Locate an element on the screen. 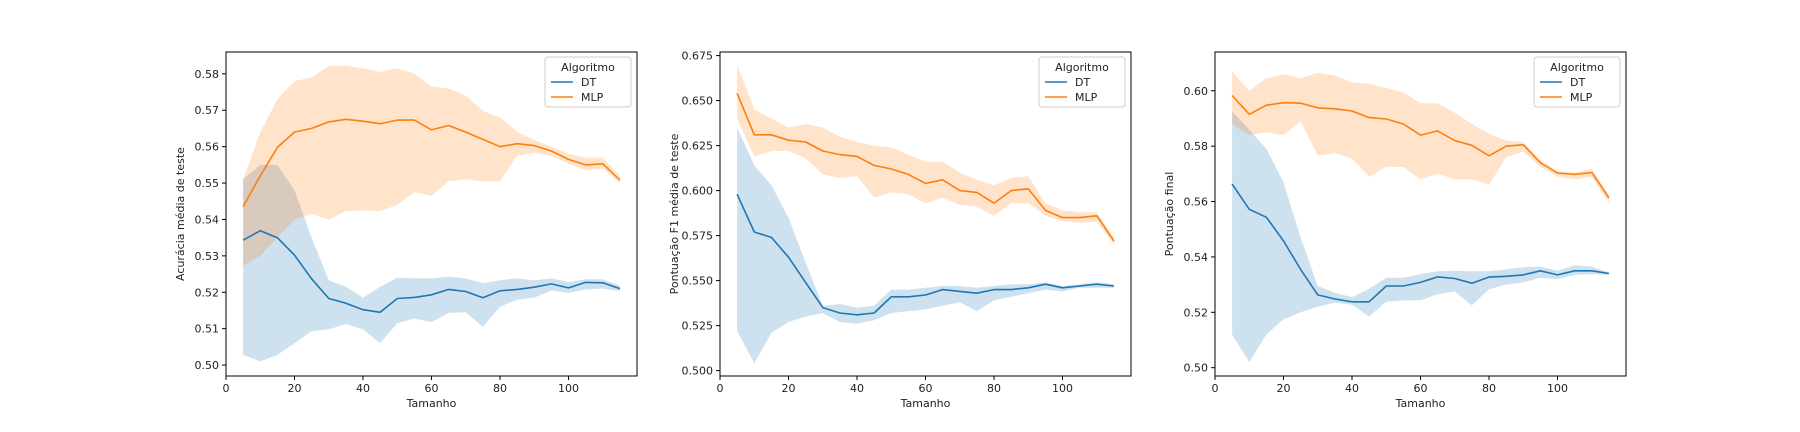  y-tick-label: 0.650 is located at coordinates (698, 101).